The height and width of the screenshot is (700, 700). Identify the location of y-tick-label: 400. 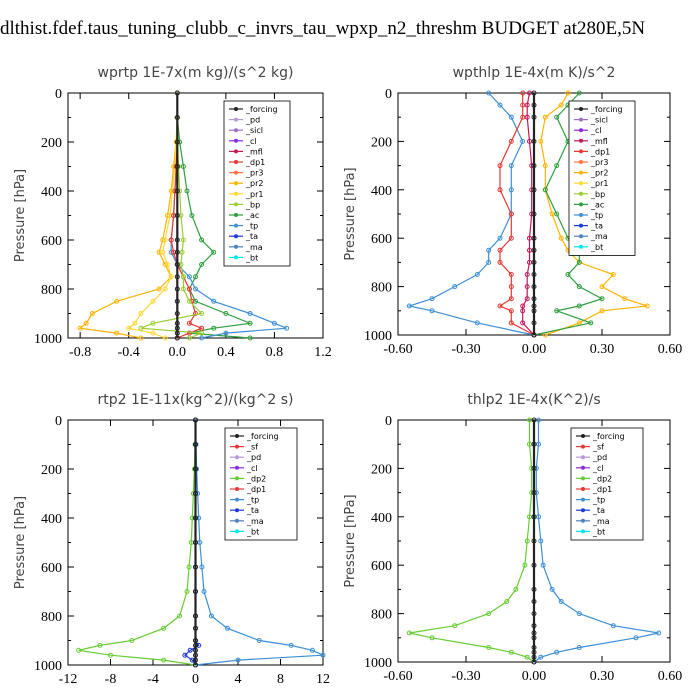
(381, 518).